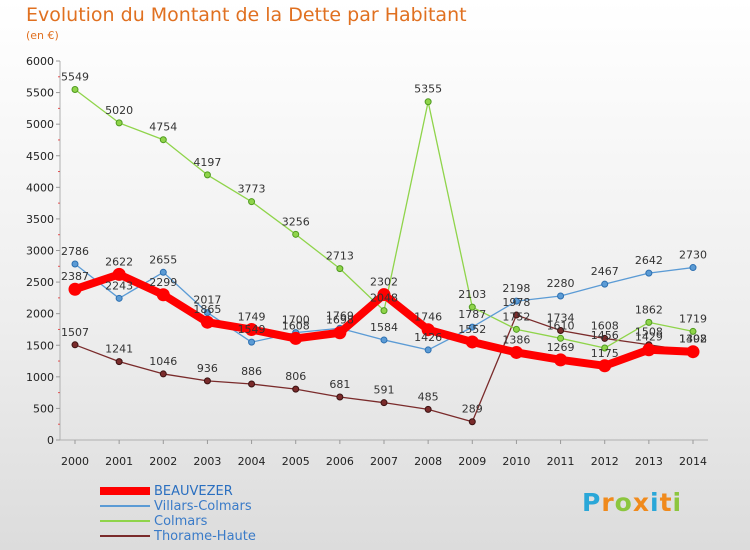  What do you see at coordinates (40, 219) in the screenshot?
I see `y-tick-label: 3500` at bounding box center [40, 219].